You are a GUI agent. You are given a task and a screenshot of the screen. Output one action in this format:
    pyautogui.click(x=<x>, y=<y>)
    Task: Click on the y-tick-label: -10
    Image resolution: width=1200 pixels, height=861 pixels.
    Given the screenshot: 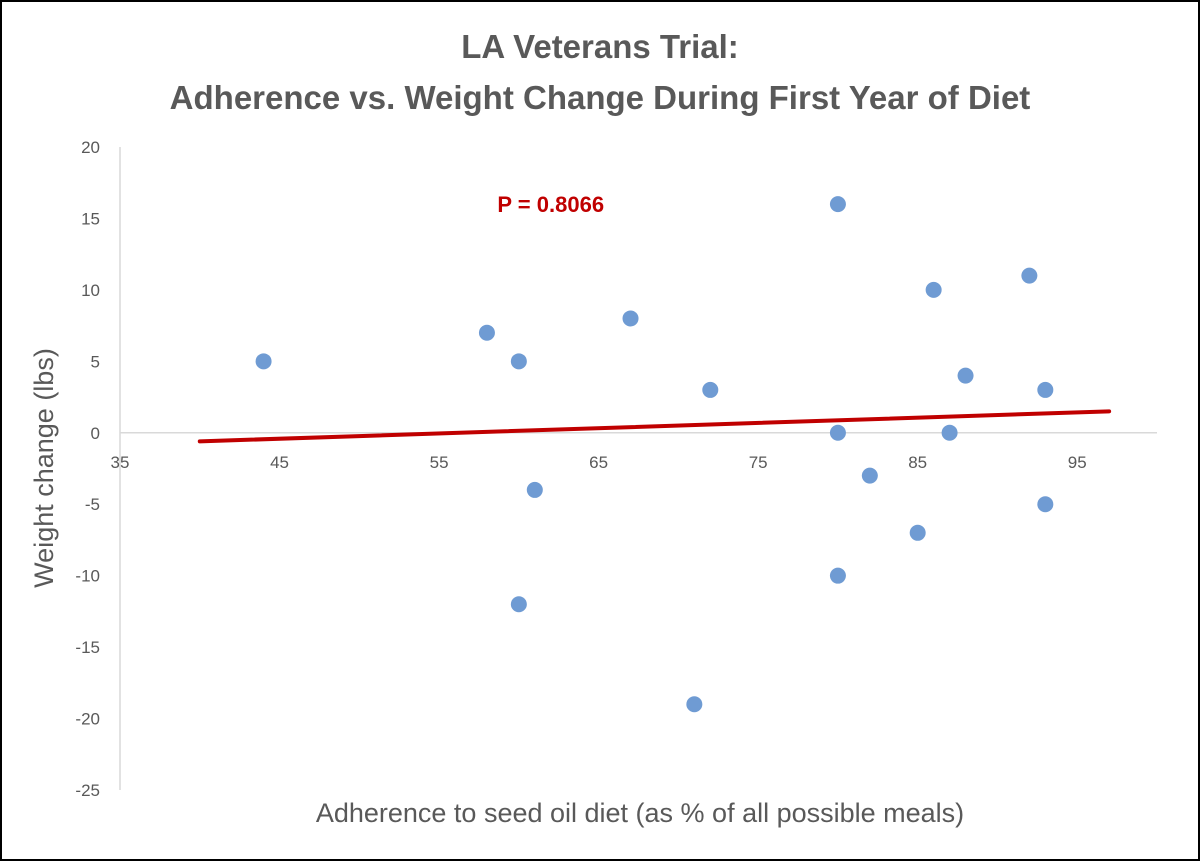 What is the action you would take?
    pyautogui.click(x=87, y=576)
    